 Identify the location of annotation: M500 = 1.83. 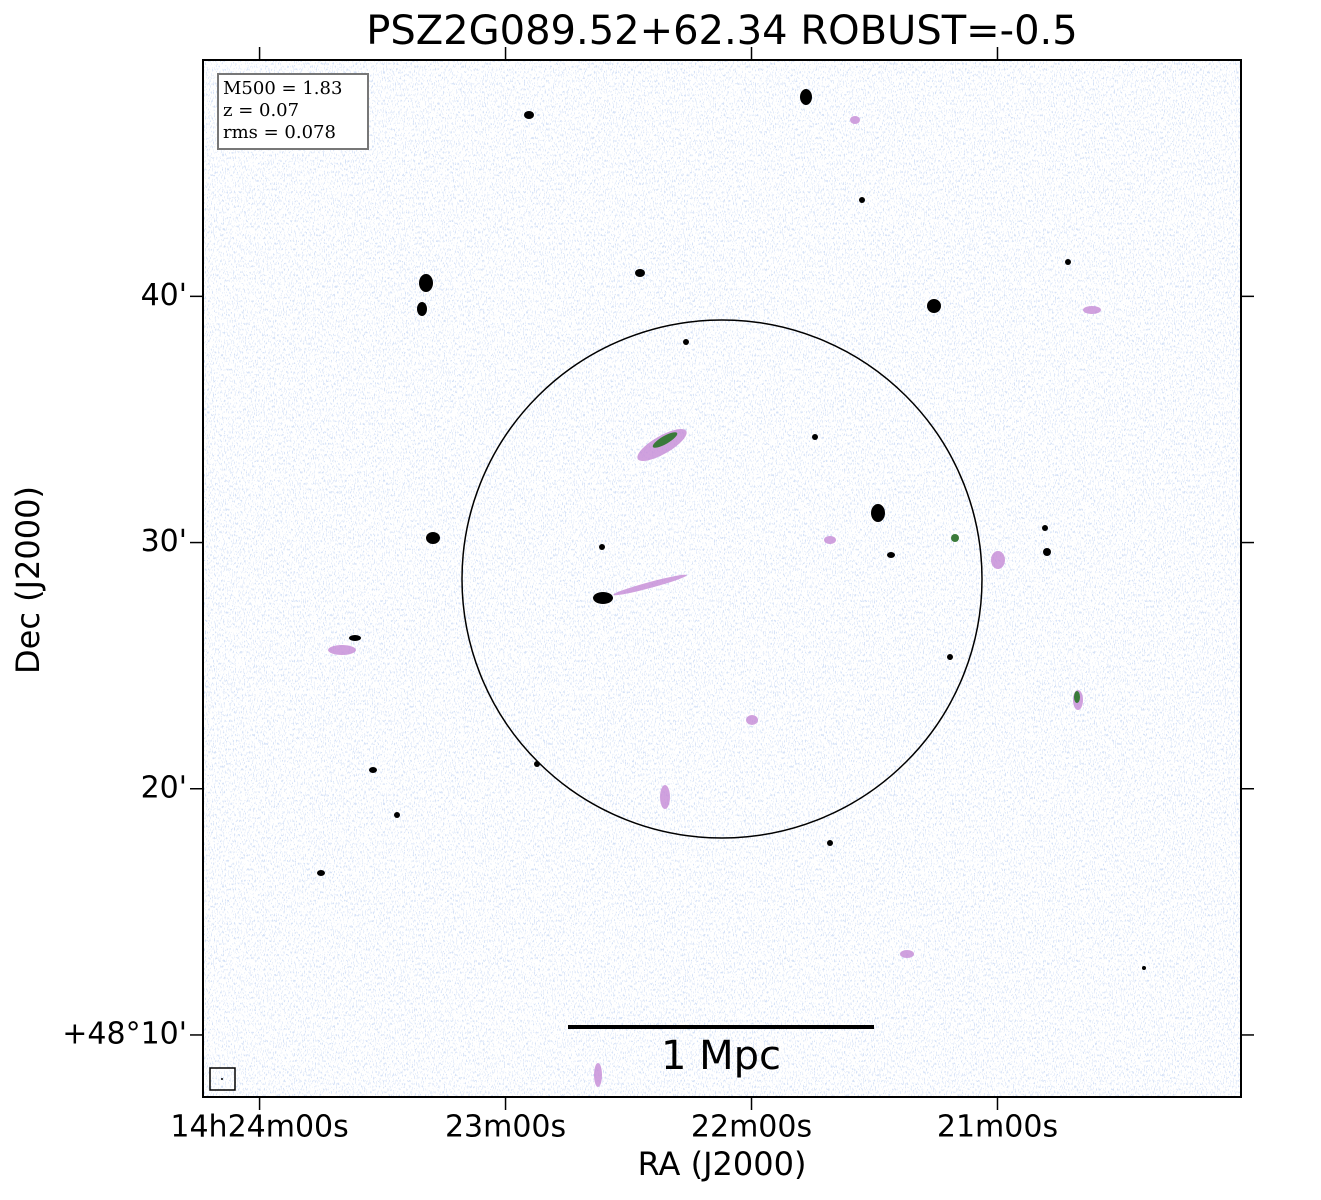
(282, 88).